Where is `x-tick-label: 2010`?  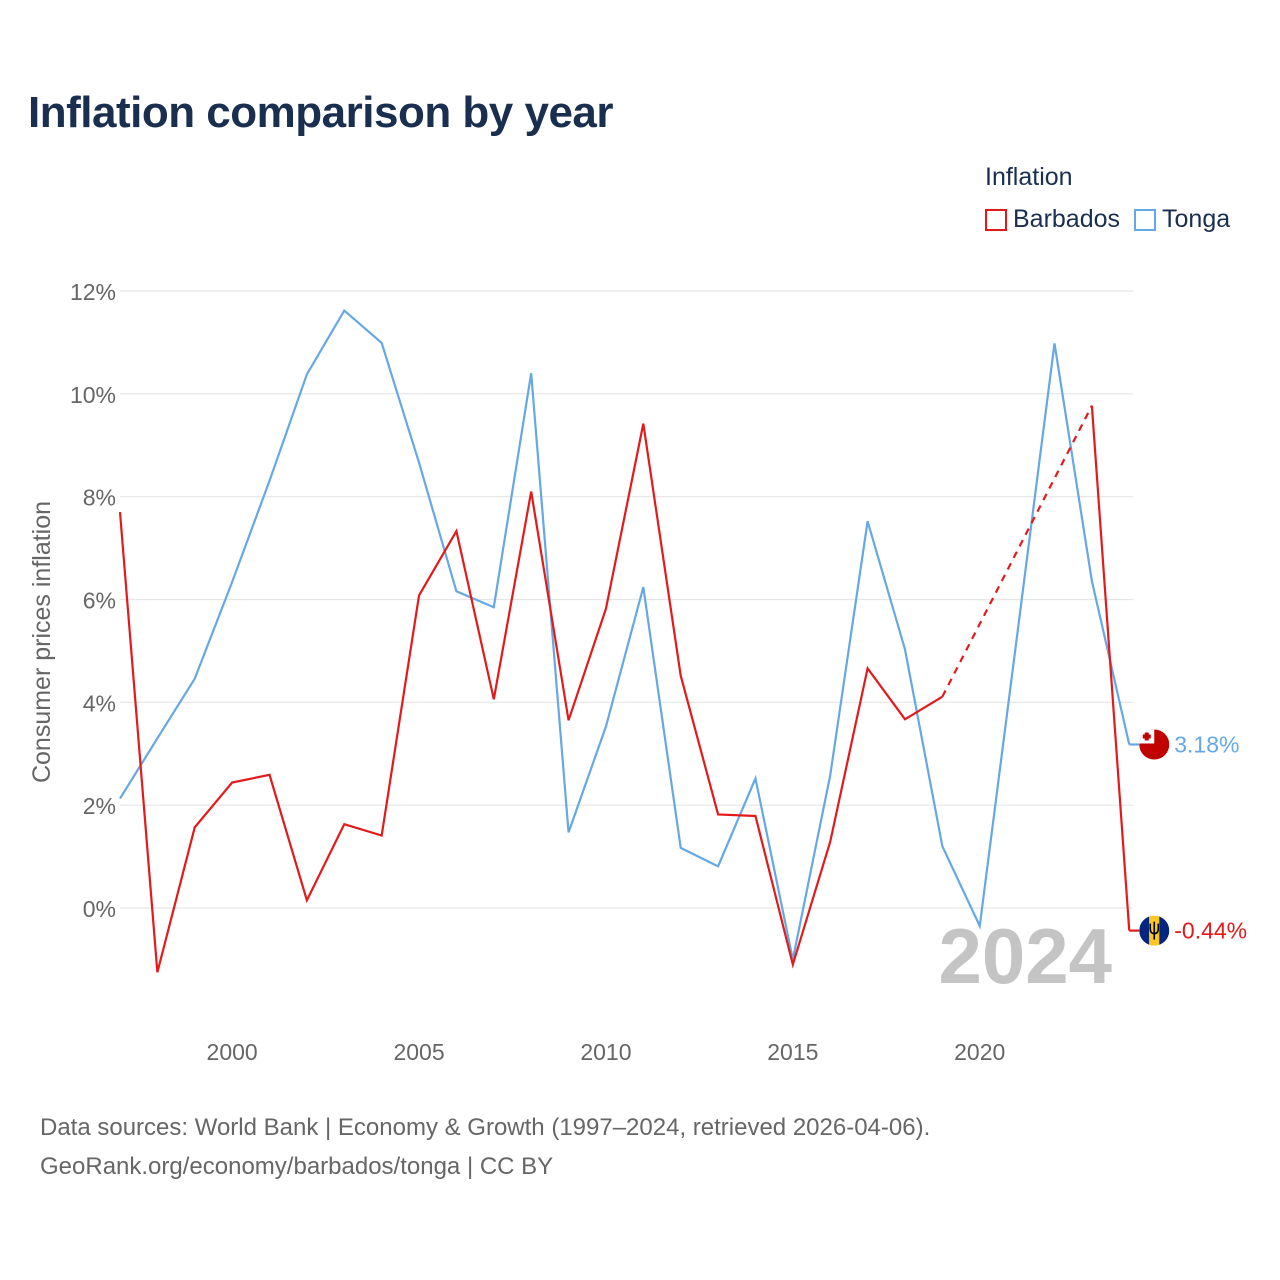
x-tick-label: 2010 is located at coordinates (605, 1052).